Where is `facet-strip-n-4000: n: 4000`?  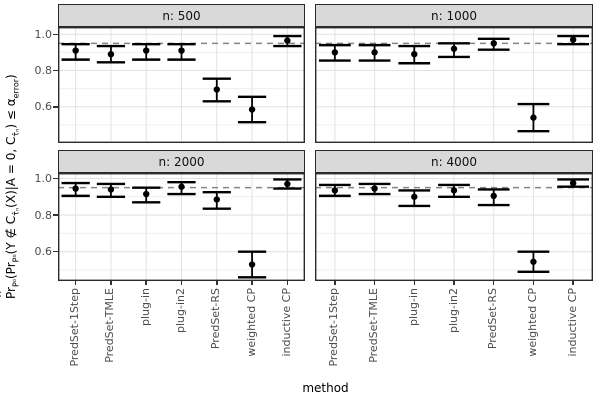 facet-strip-n-4000: n: 4000 is located at coordinates (454, 161).